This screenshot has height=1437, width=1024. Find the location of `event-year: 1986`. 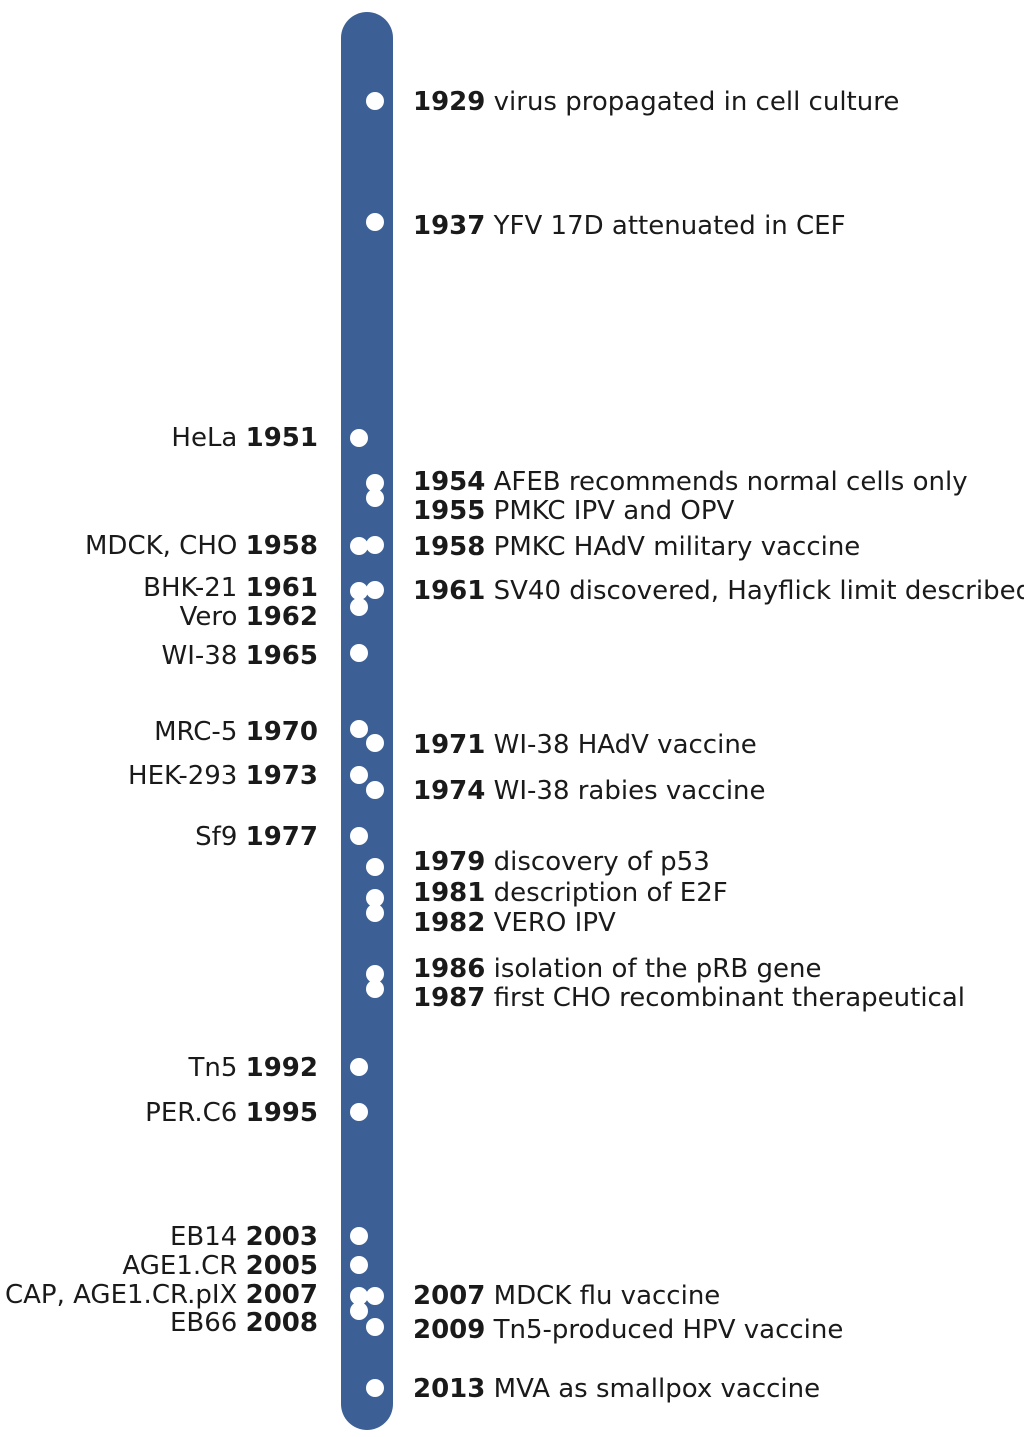

event-year: 1986 is located at coordinates (449, 969).